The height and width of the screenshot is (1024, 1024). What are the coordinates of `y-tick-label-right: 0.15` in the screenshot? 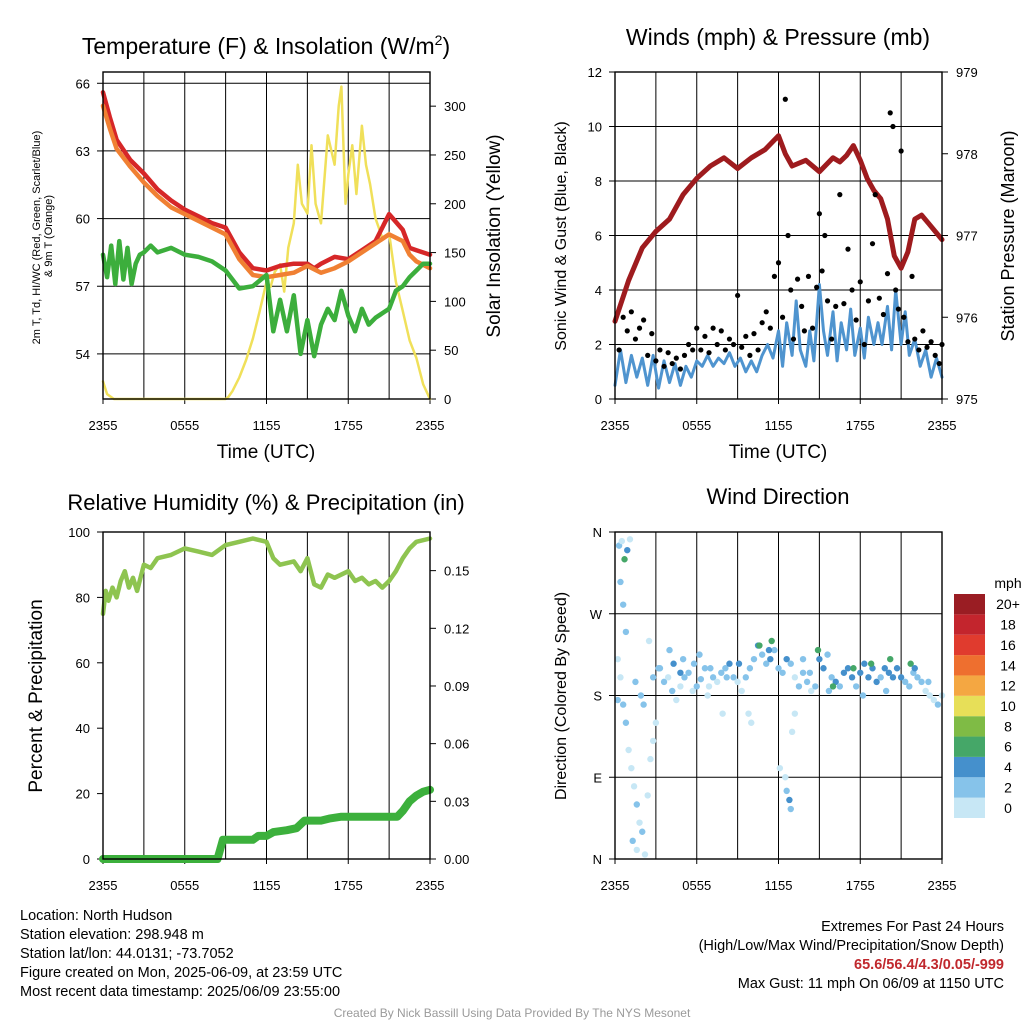 It's located at (456, 571).